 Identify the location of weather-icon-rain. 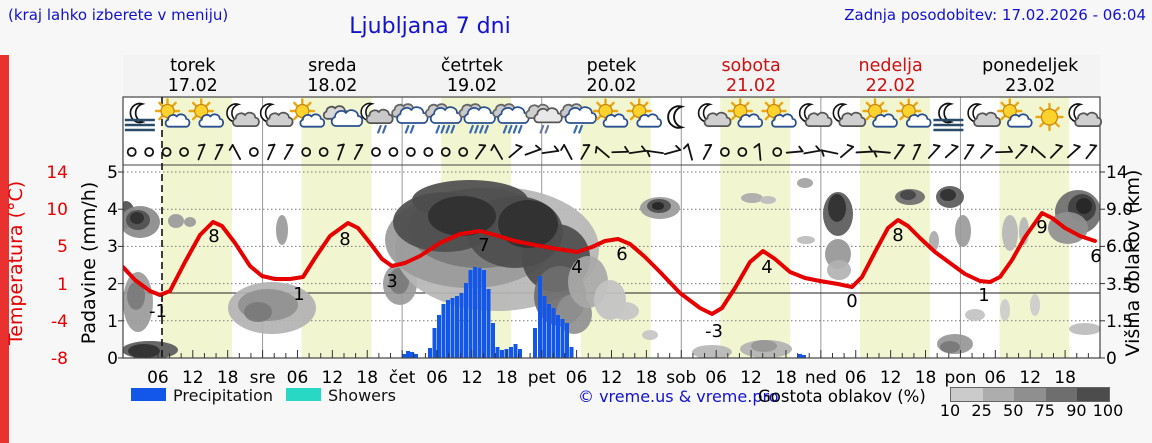
(410, 118).